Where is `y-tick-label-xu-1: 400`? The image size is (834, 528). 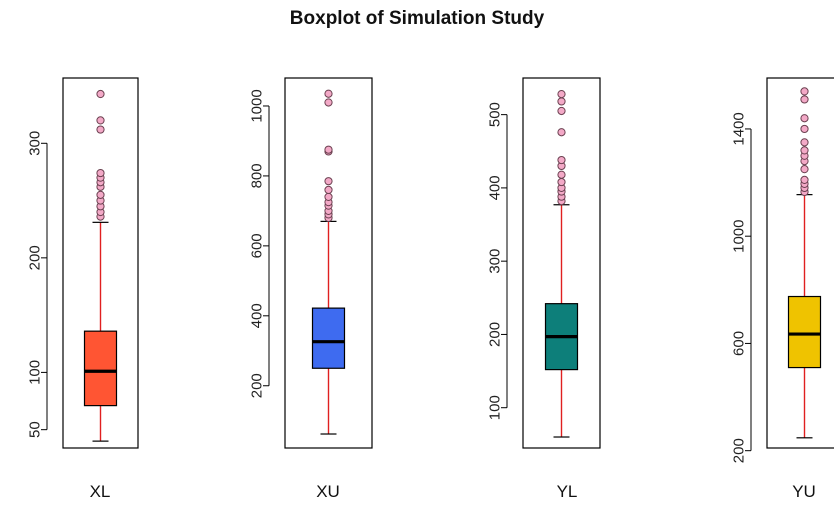 y-tick-label-xu-1: 400 is located at coordinates (257, 315).